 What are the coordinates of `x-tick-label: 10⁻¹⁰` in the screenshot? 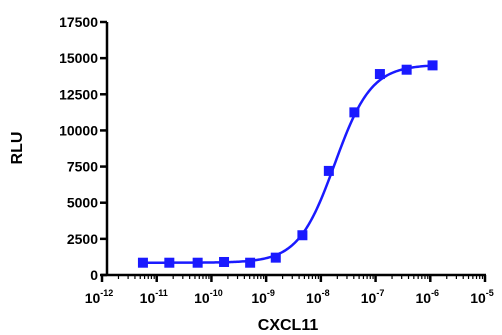 It's located at (208, 297).